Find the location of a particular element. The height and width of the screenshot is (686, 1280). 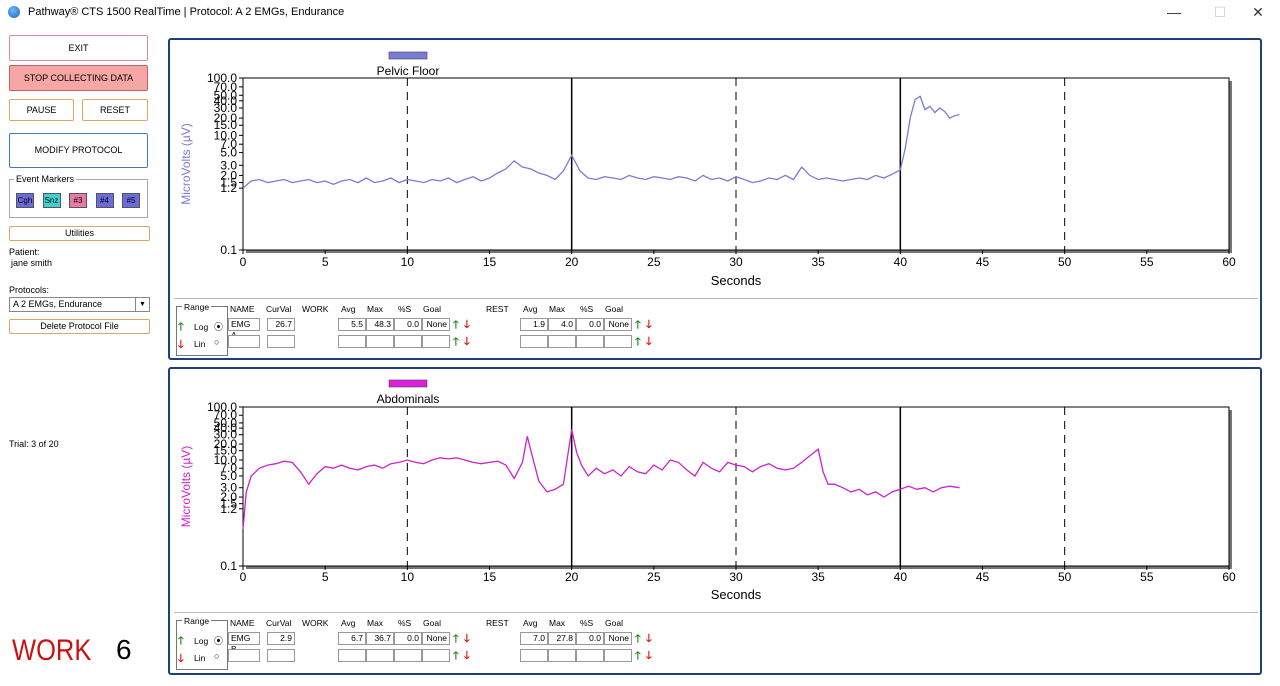

header-curval: CurVal is located at coordinates (279, 623).